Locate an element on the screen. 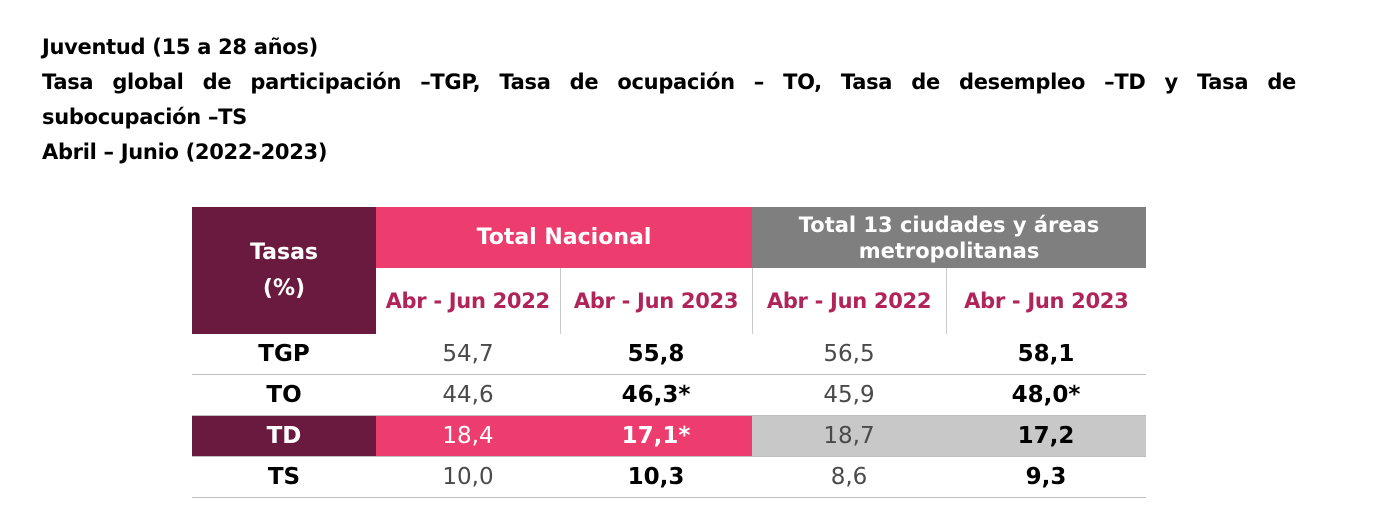 Image resolution: width=1384 pixels, height=522 pixels. row-label: TD is located at coordinates (284, 436).